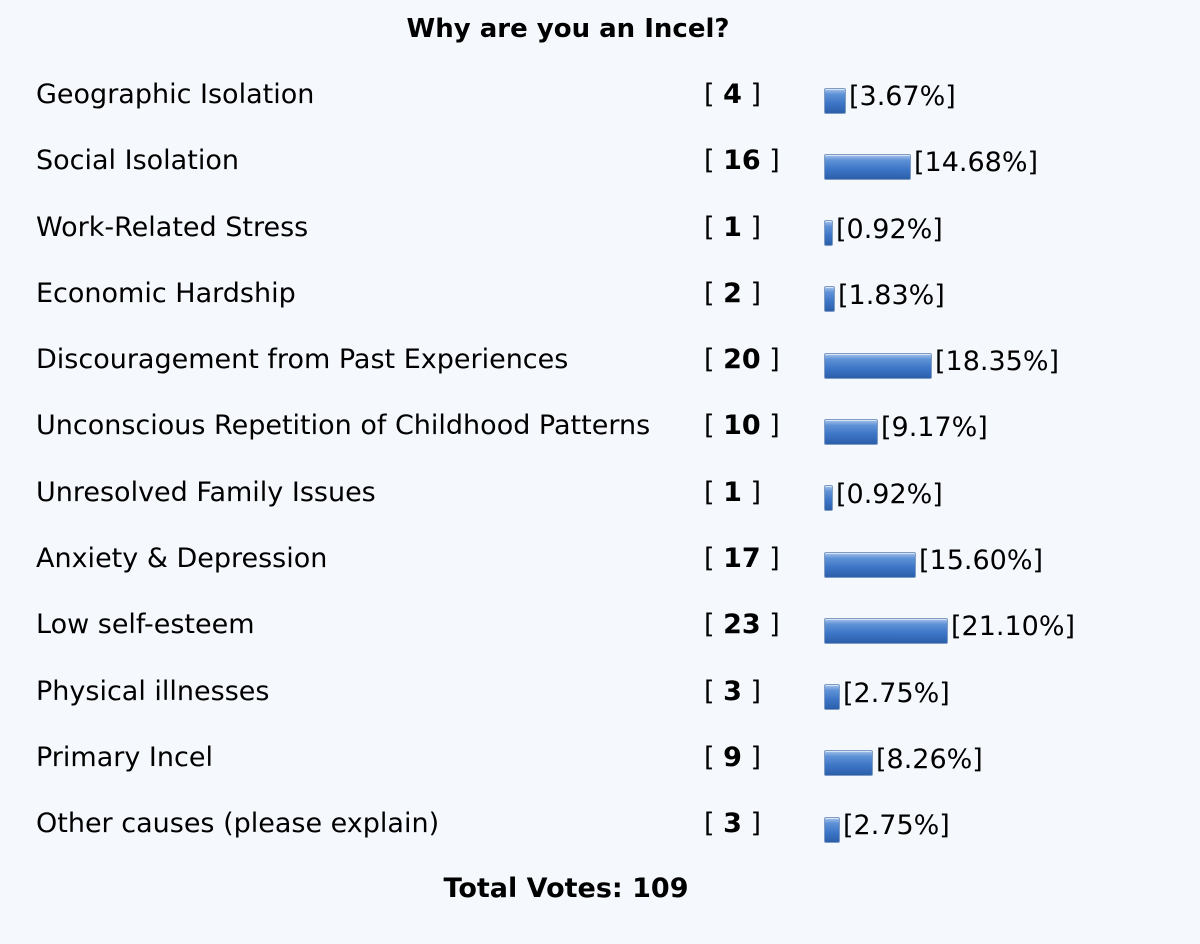 Image resolution: width=1200 pixels, height=944 pixels. I want to click on result-bar-group: [18.35%], so click(941, 363).